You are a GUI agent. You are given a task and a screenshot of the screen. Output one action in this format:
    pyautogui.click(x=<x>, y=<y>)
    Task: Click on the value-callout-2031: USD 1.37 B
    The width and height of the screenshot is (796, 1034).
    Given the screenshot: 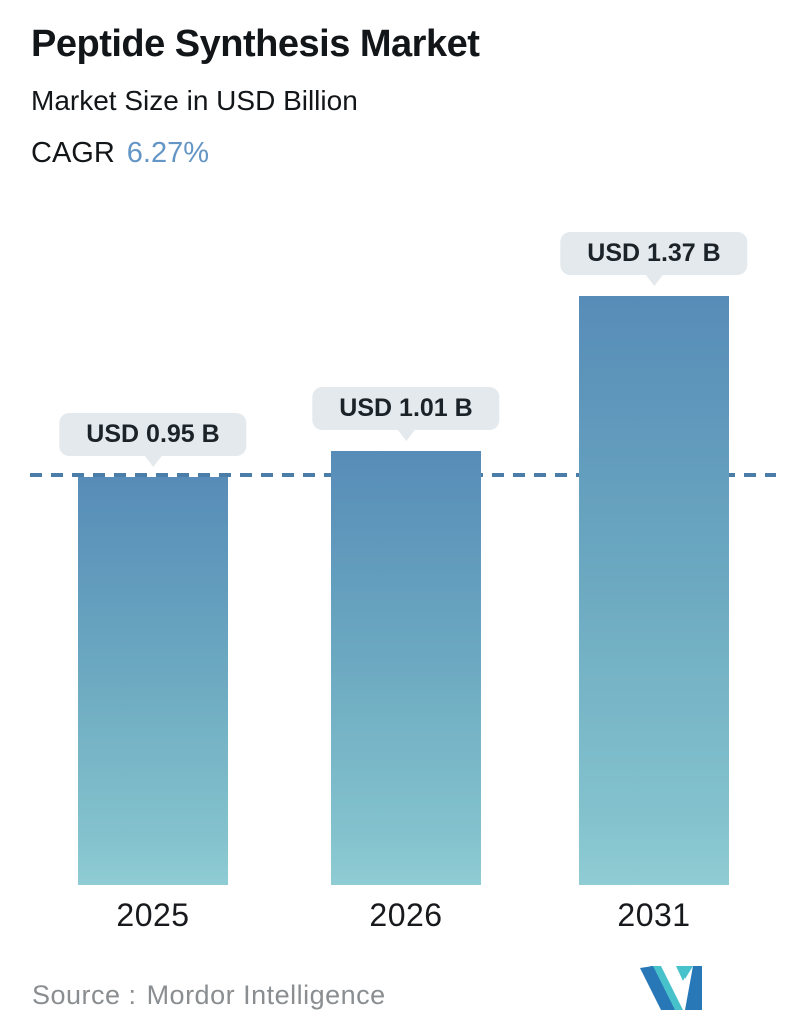 What is the action you would take?
    pyautogui.click(x=654, y=258)
    